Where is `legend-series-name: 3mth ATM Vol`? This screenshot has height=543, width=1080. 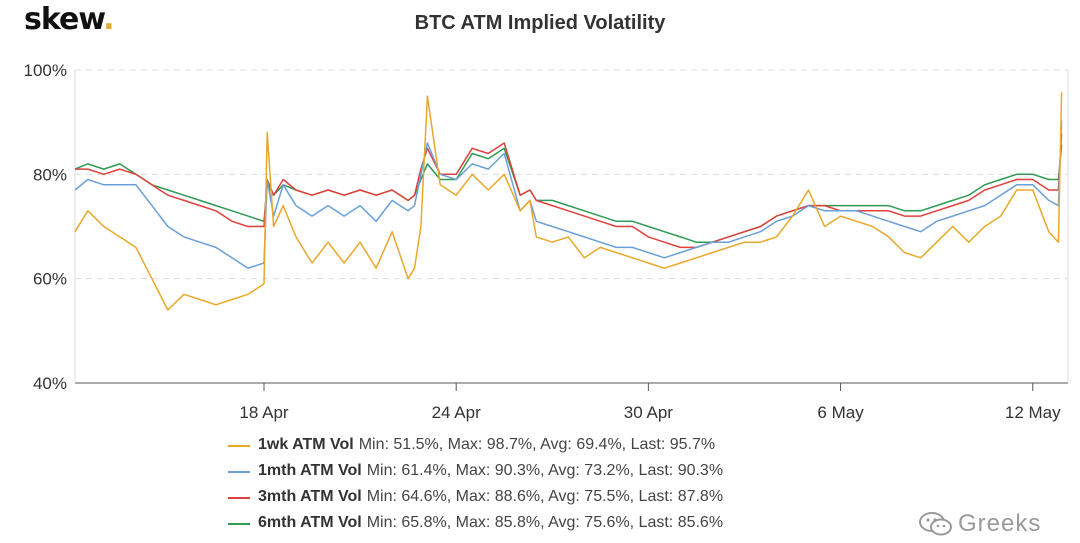
legend-series-name: 3mth ATM Vol is located at coordinates (310, 496).